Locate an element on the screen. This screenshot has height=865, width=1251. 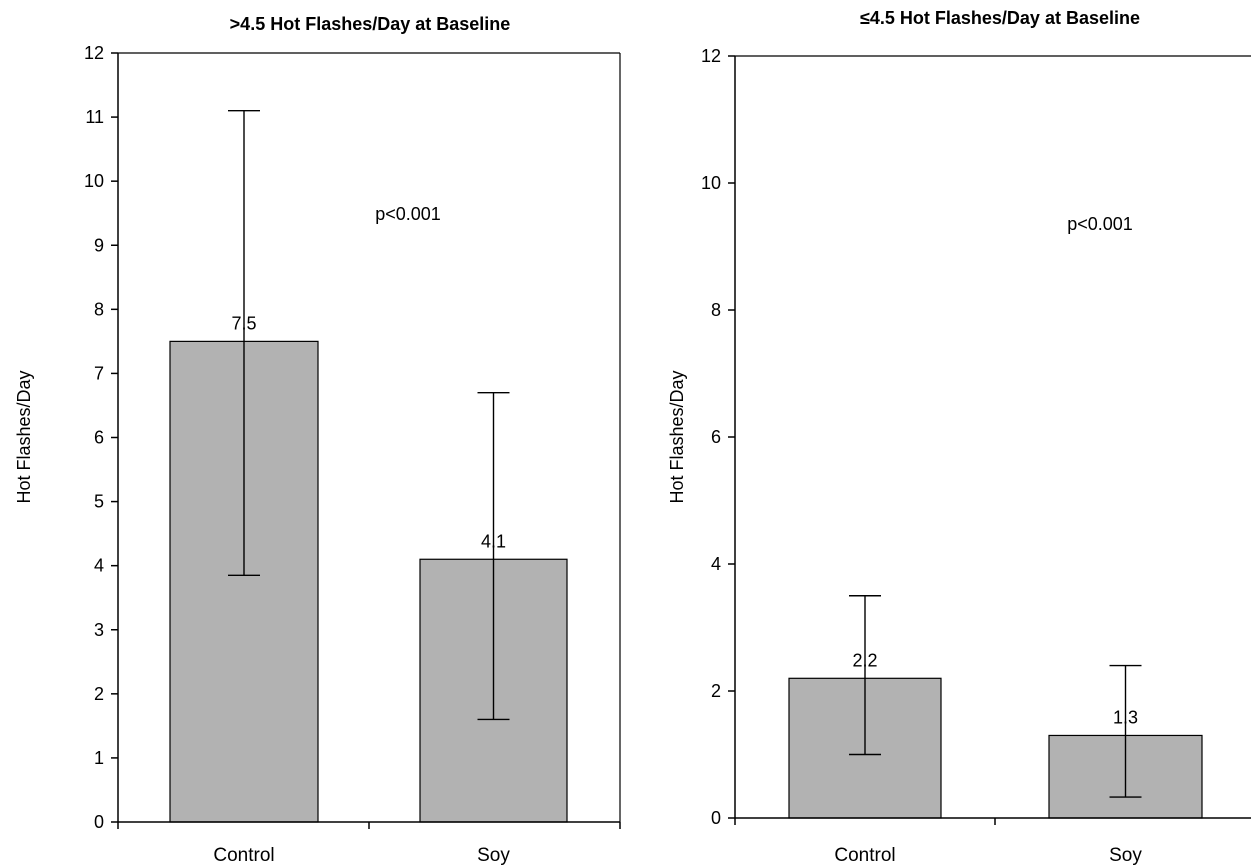
chart-title: >4.5 Hot Flashes/Day at Baseline is located at coordinates (370, 24).